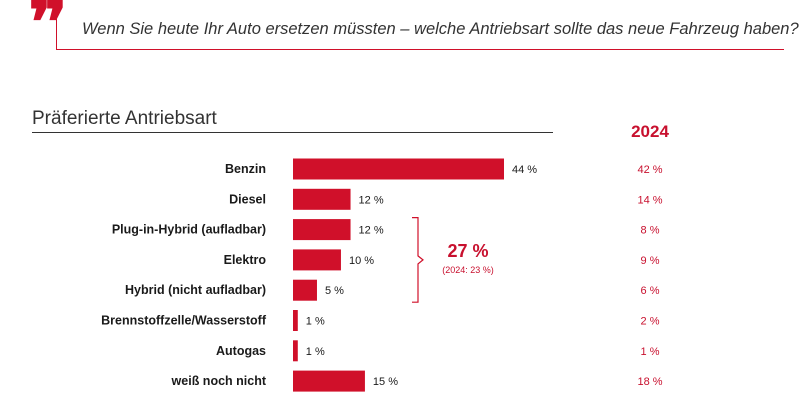  Describe the element at coordinates (184, 321) in the screenshot. I see `category-label: Brennstoffzelle/Wasserstoff` at that location.